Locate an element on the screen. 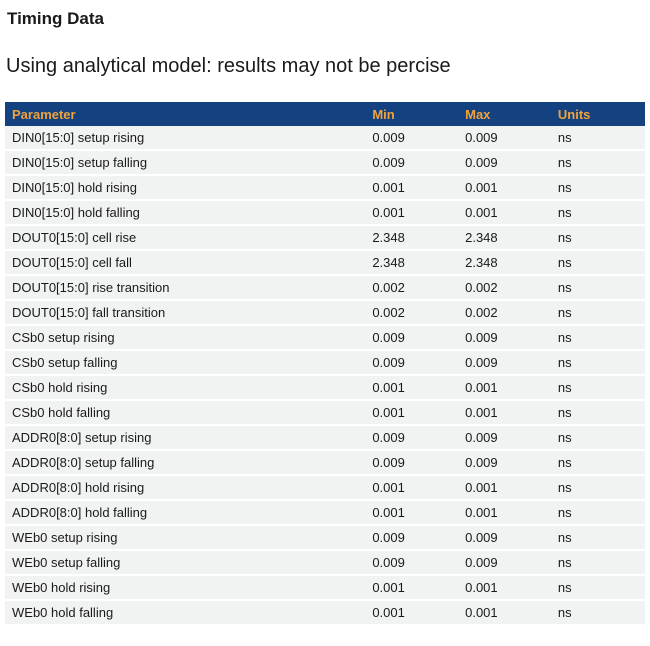 The width and height of the screenshot is (650, 646). parameter-cell: WEb0 hold falling is located at coordinates (185, 612).